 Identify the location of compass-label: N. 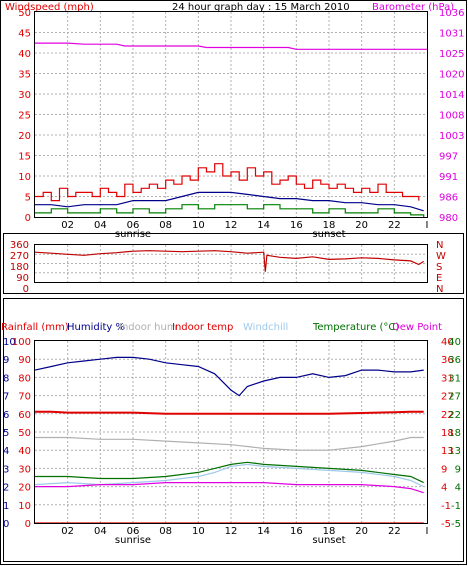
(439, 289).